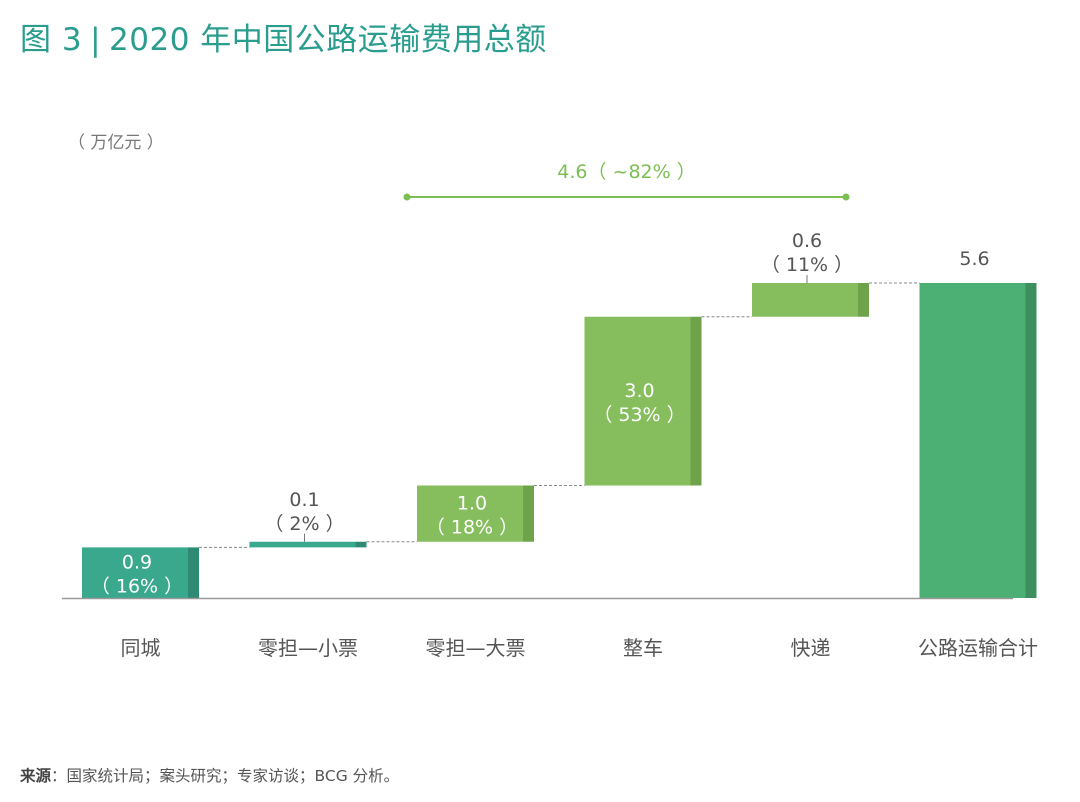  What do you see at coordinates (626, 172) in the screenshot?
I see `bracket-label: 4.6（ ~82% ）` at bounding box center [626, 172].